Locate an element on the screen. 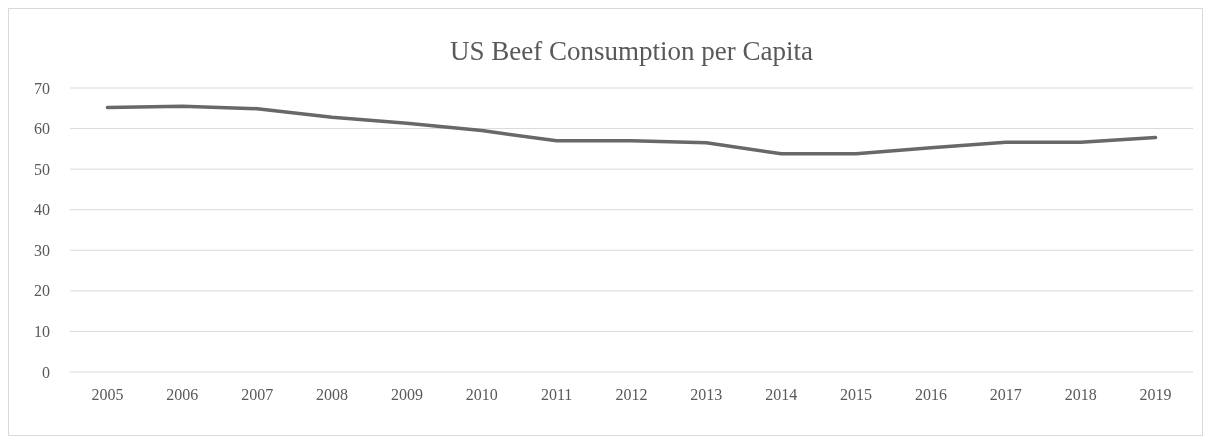 This screenshot has width=1211, height=444. x-tick-label: 2017 is located at coordinates (1005, 394).